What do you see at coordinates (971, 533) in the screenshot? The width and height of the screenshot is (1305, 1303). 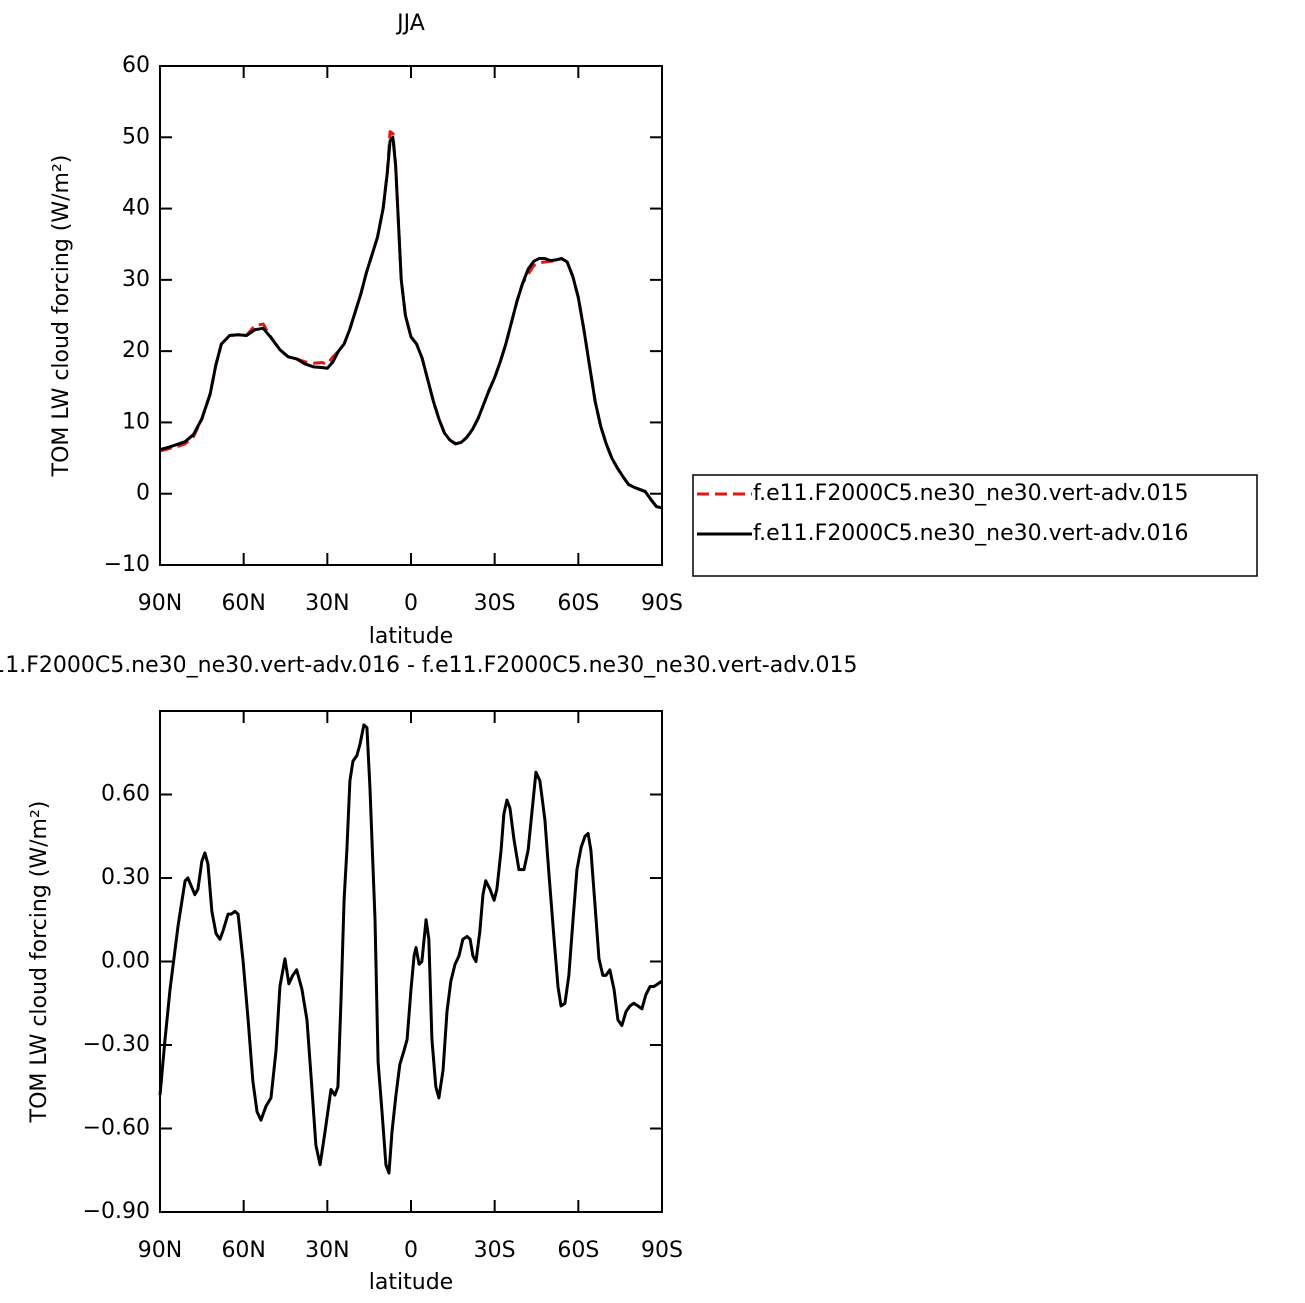 I see `legend-label: f.e11.F2000C5.ne30_ne30.vert-adv.016` at bounding box center [971, 533].